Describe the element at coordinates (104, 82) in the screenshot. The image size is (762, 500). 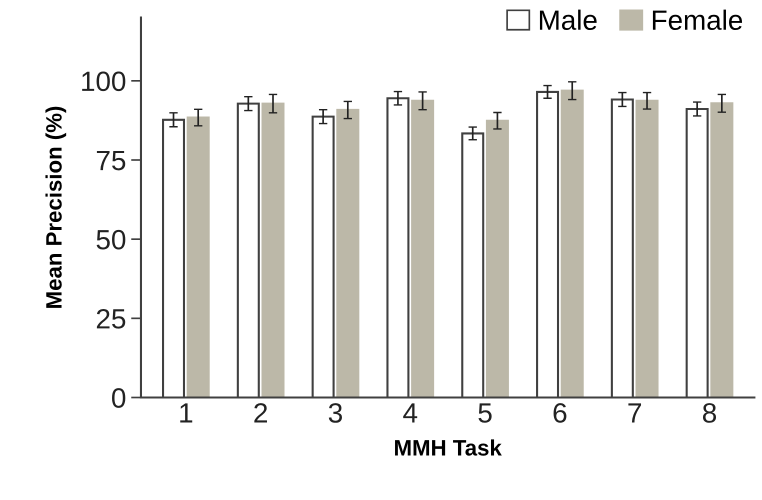
I see `y-tick-label: 100` at that location.